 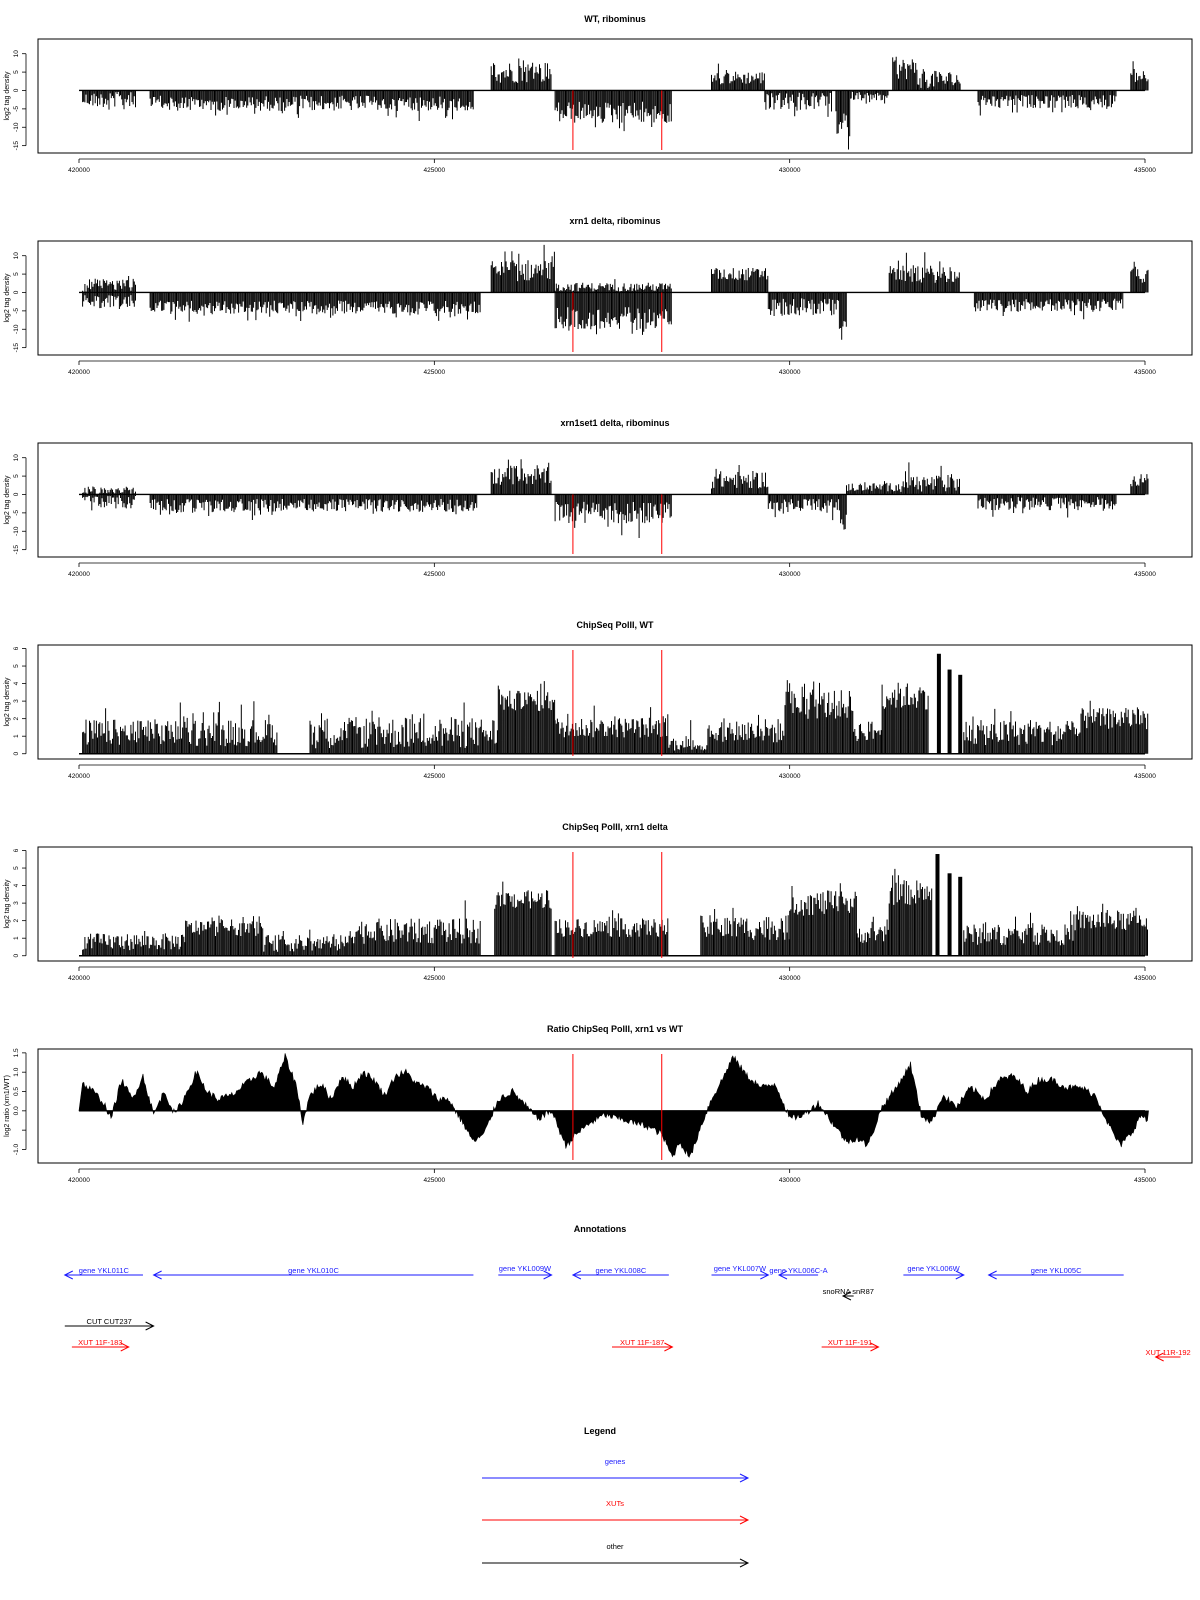 I want to click on annotation-label: XUT 11R-192, so click(x=1168, y=1352).